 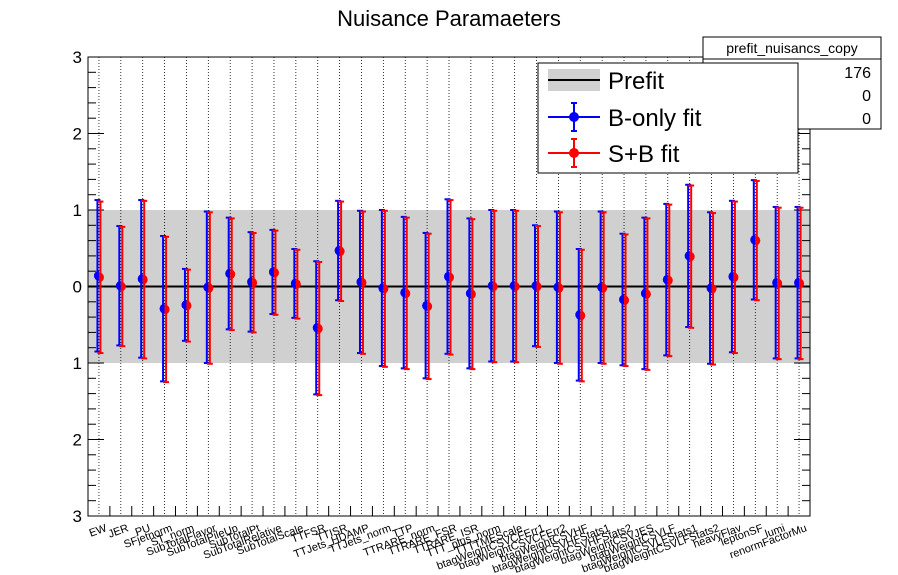 What do you see at coordinates (857, 73) in the screenshot?
I see `stats-value: 176` at bounding box center [857, 73].